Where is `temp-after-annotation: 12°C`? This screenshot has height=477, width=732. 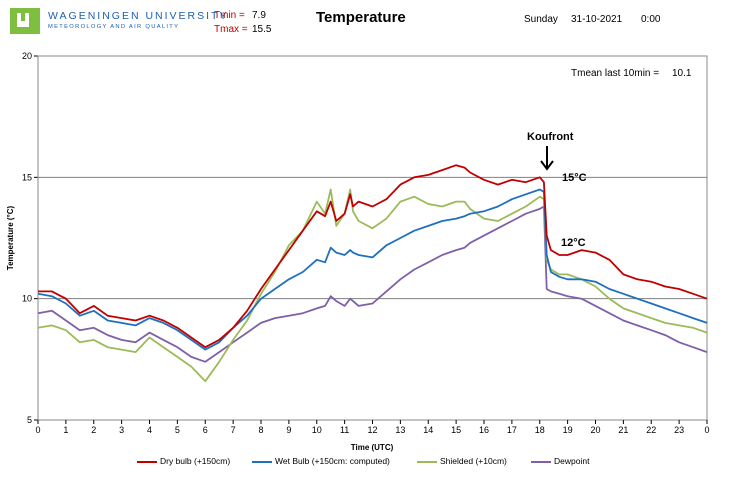
temp-after-annotation: 12°C is located at coordinates (573, 243).